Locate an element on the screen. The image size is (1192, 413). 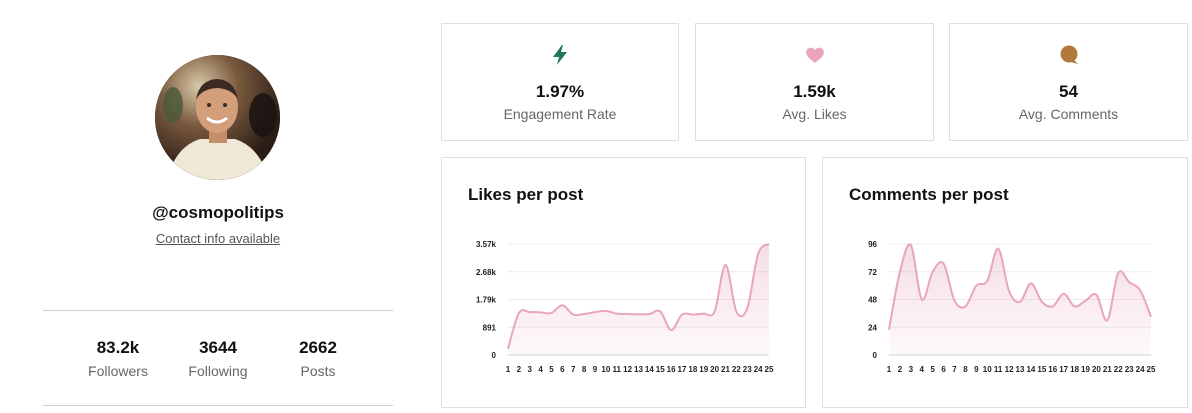
stat-label: Posts is located at coordinates (318, 371).